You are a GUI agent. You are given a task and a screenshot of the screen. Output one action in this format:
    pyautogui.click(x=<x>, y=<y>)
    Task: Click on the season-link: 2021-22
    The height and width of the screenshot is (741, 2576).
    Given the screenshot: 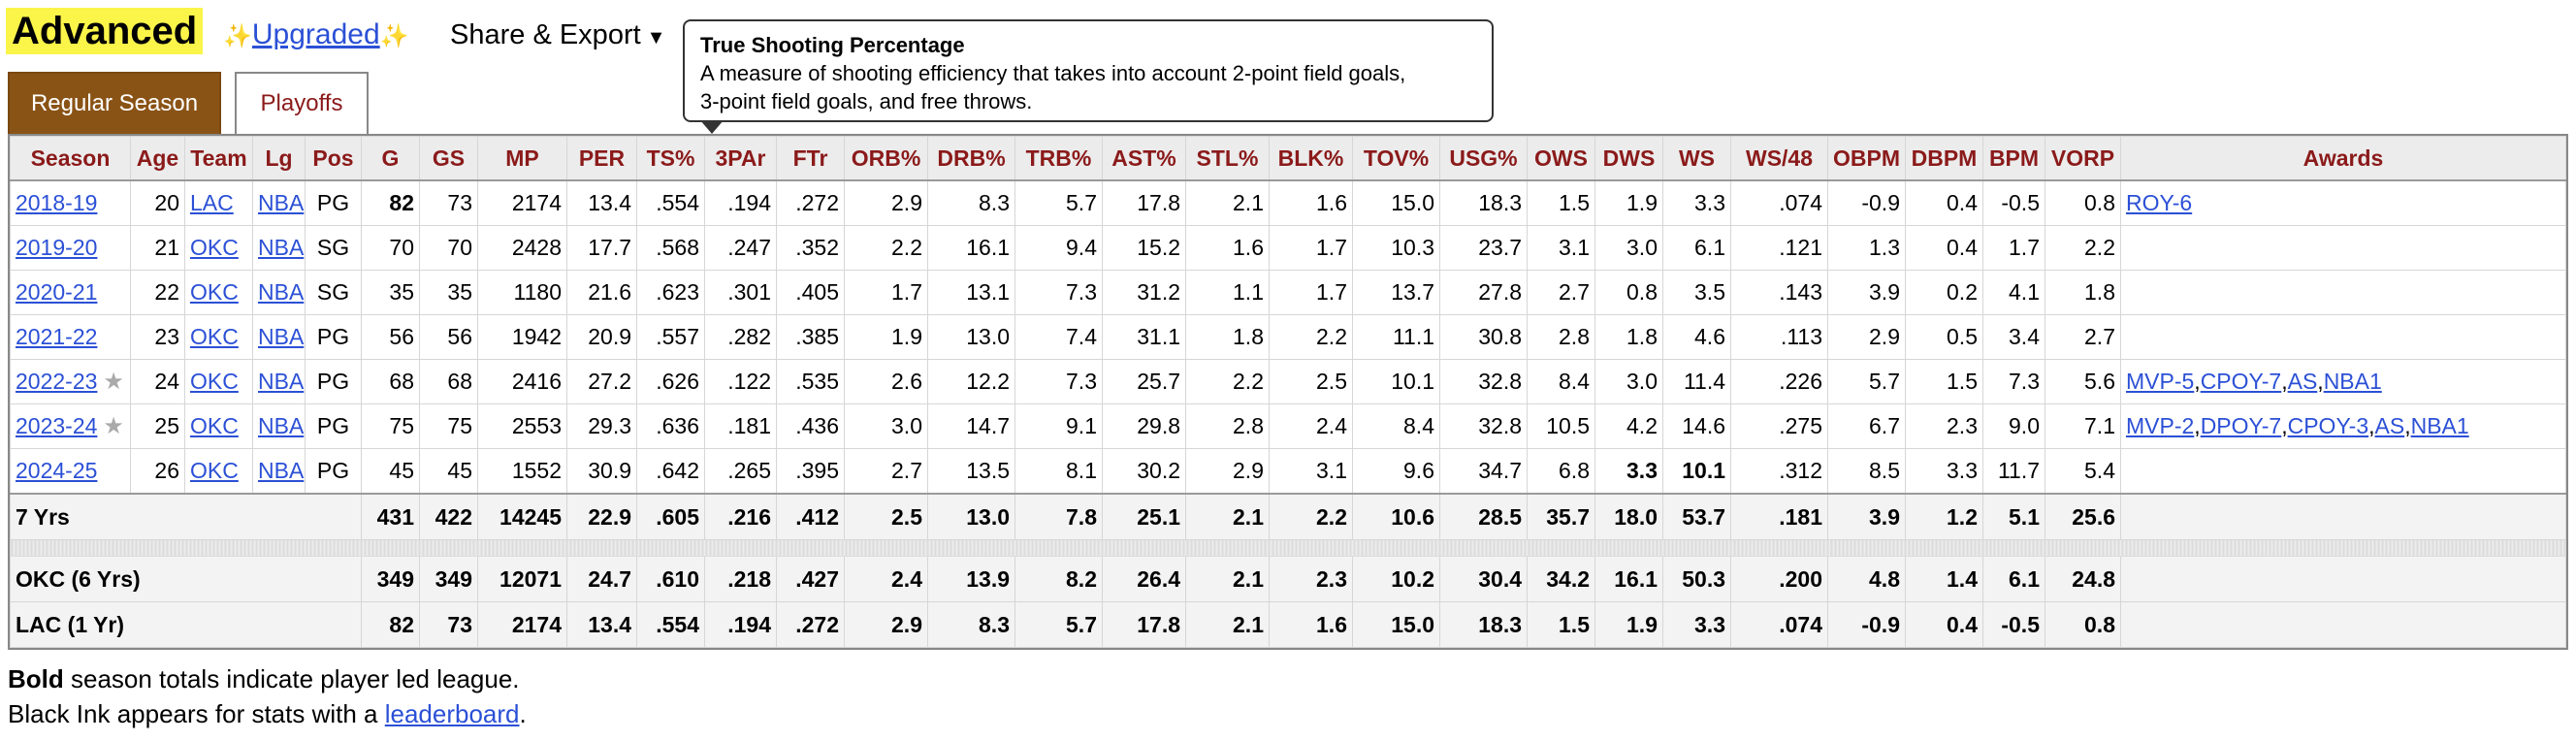 What is the action you would take?
    pyautogui.click(x=57, y=336)
    